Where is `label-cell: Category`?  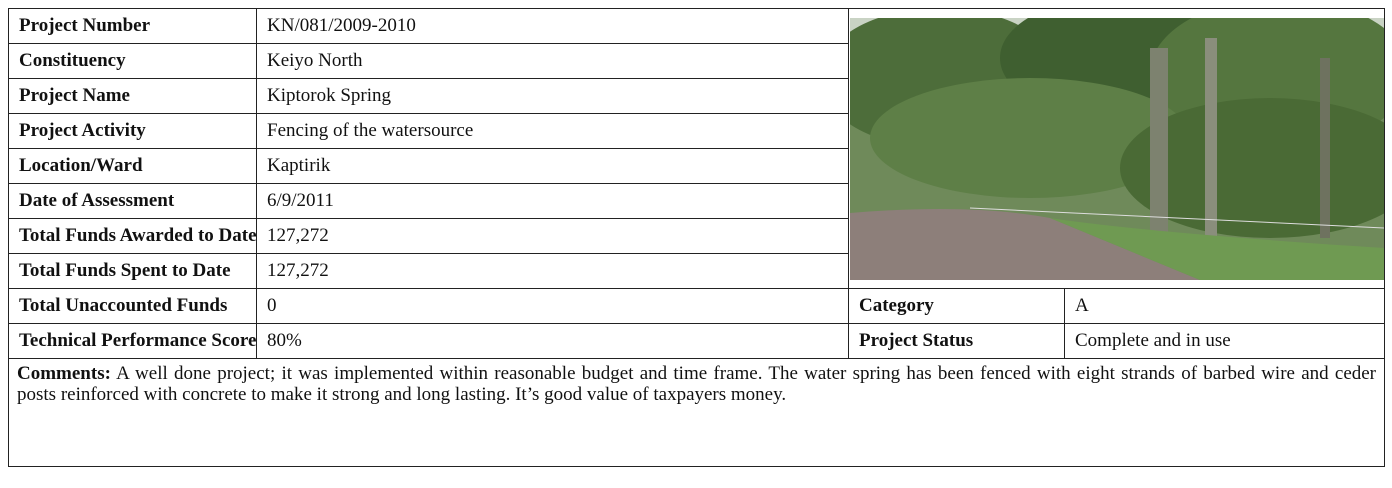 label-cell: Category is located at coordinates (956, 306).